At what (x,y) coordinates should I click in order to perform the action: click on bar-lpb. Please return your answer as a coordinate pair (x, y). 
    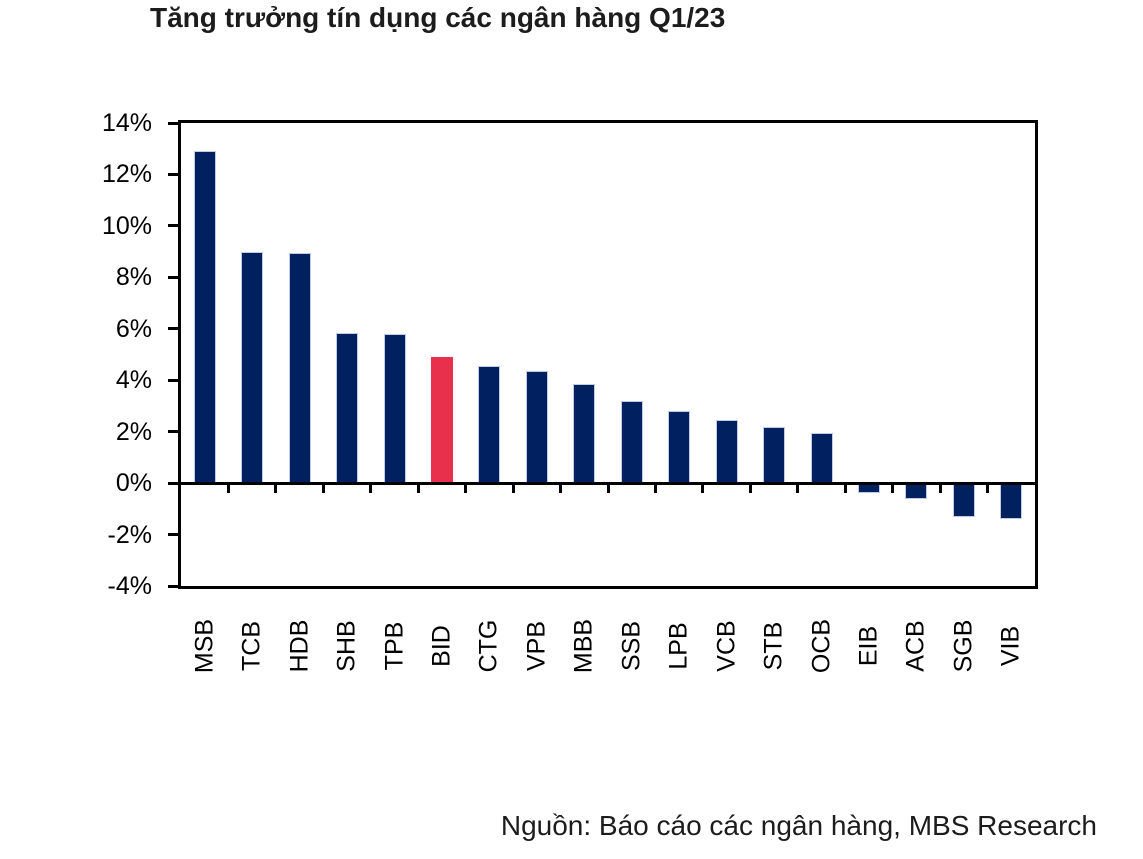
    Looking at the image, I should click on (679, 447).